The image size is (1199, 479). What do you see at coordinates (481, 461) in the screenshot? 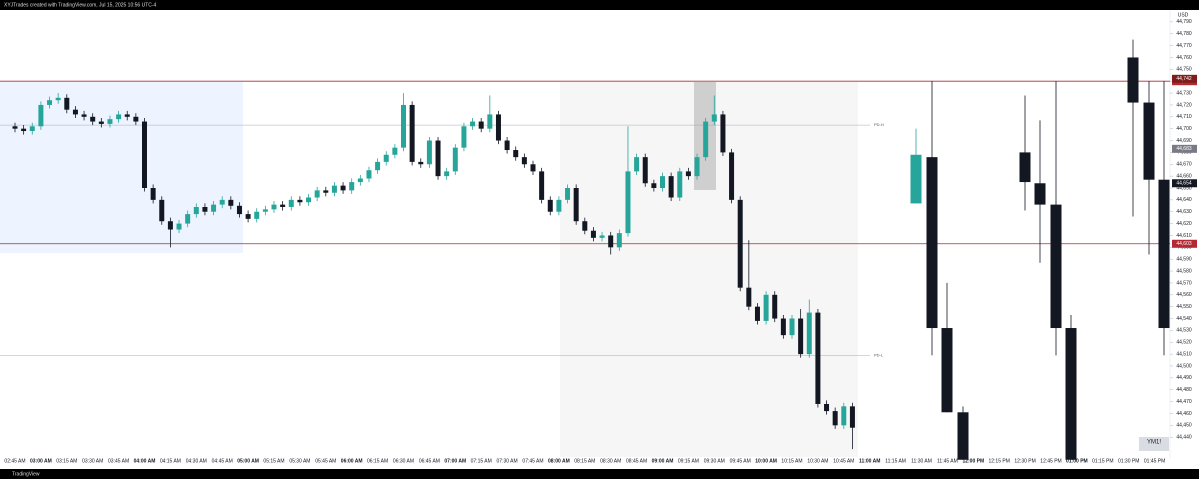
I see `x-tick-label: 07:15 AM` at bounding box center [481, 461].